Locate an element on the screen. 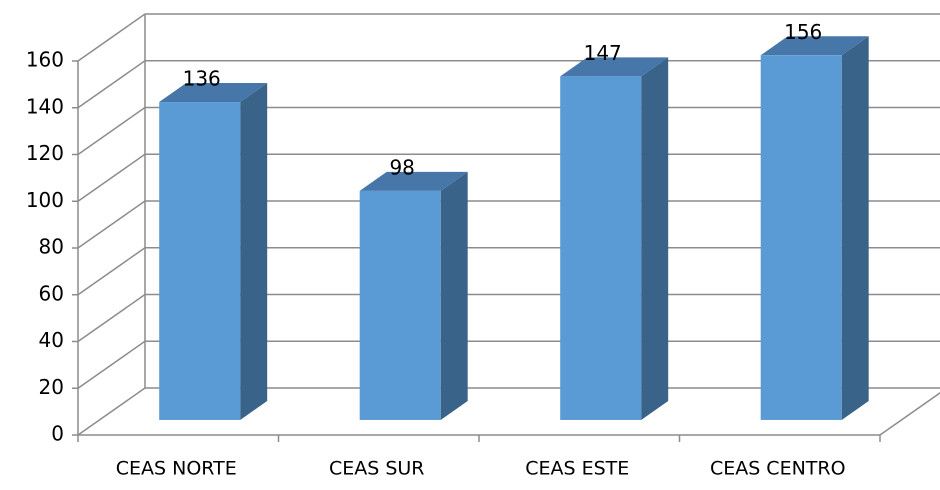 The image size is (940, 490). y-tick-label: 80 is located at coordinates (51, 247).